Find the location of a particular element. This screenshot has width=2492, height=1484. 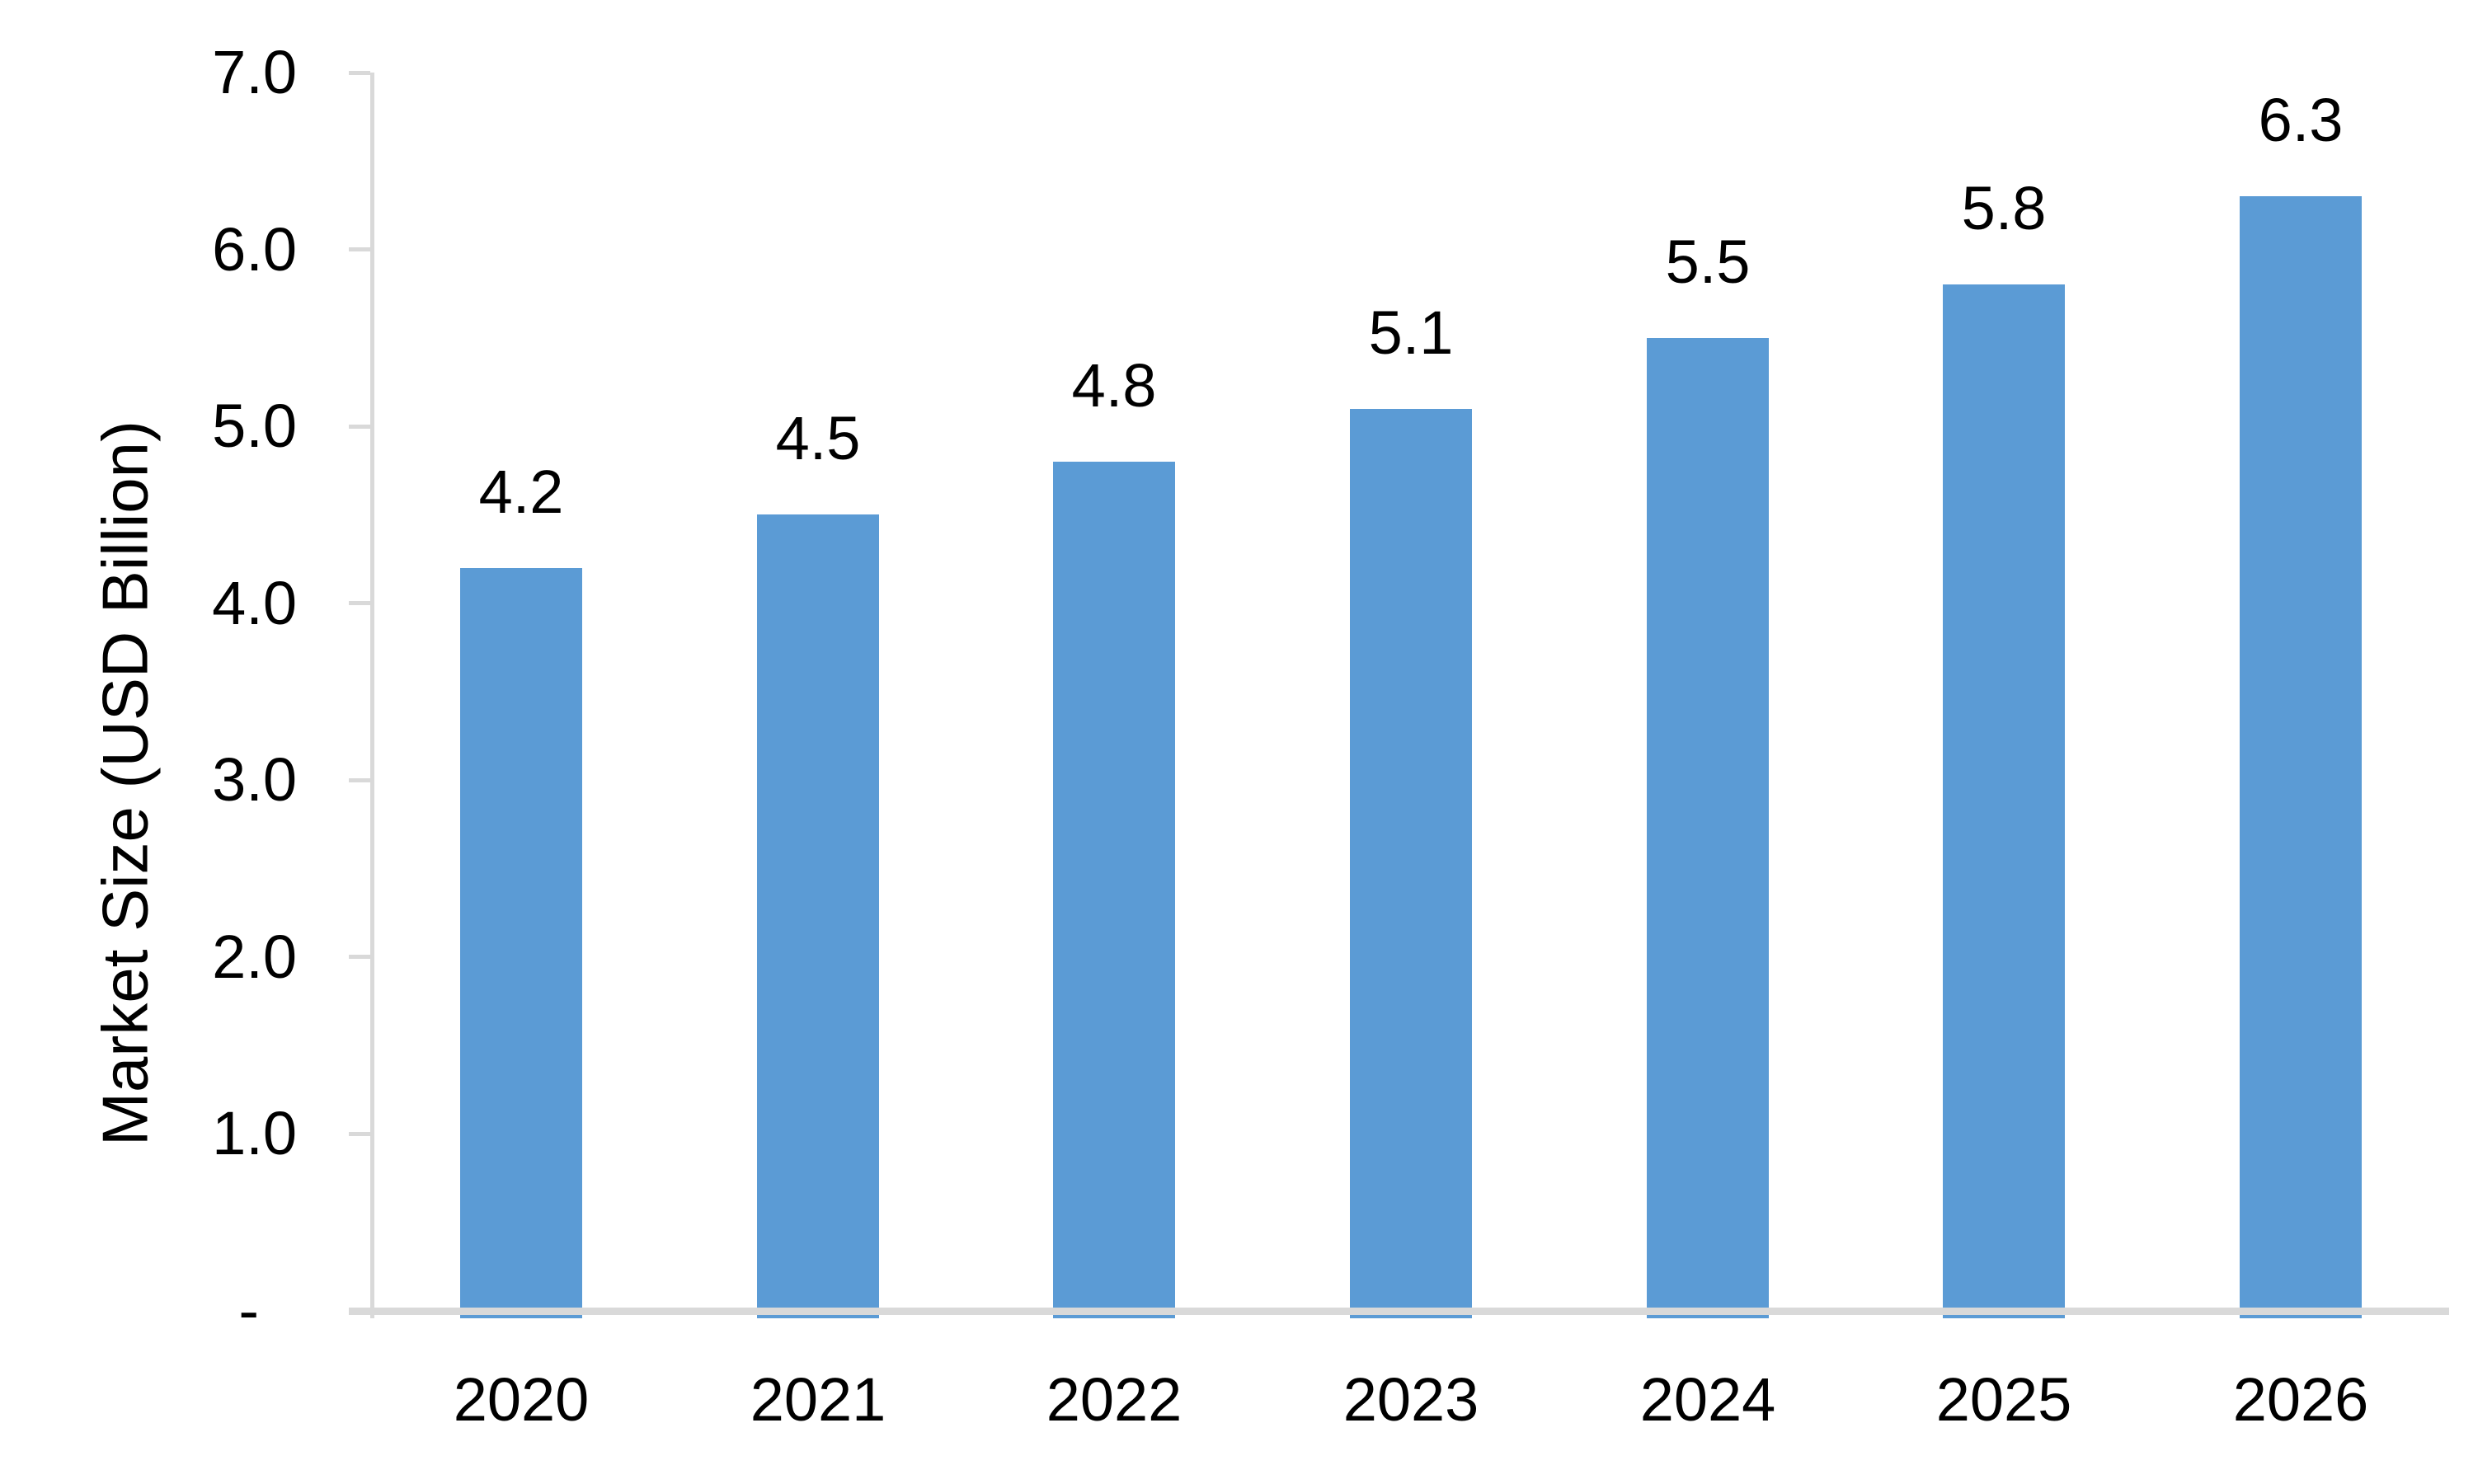

x-tick-label-2023: 2023 is located at coordinates (1410, 1399).